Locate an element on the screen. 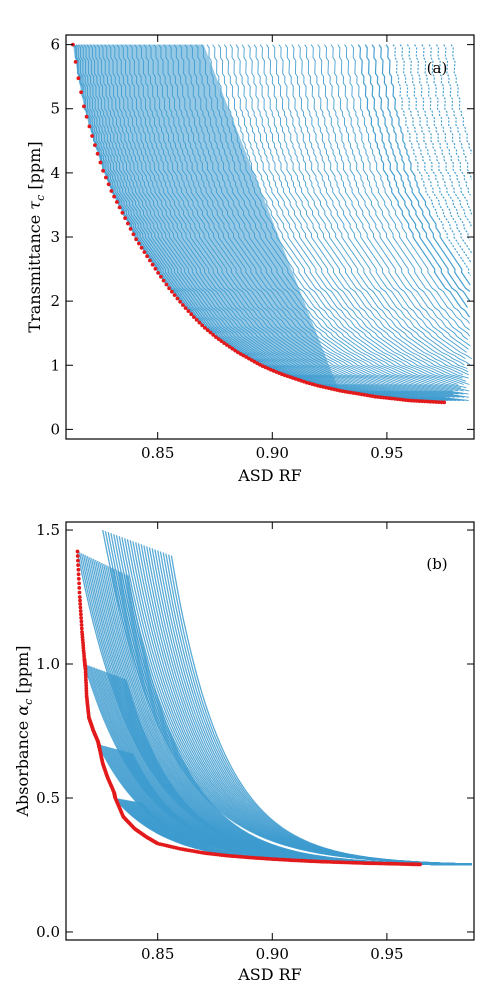  panel-a-x-tick-label: 0.95 is located at coordinates (386, 453).